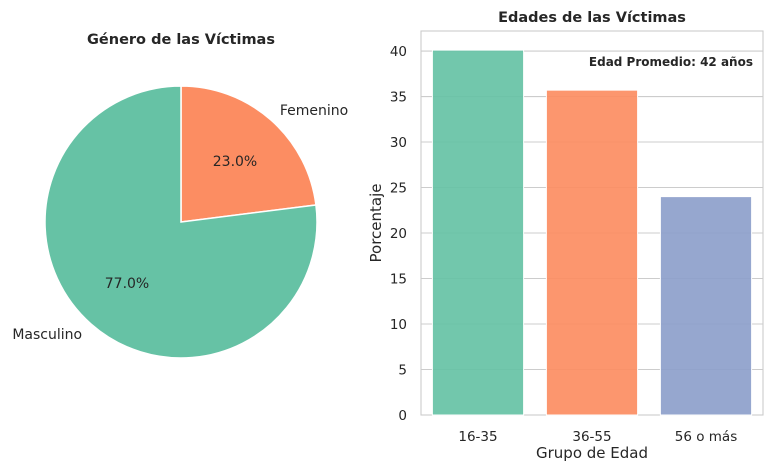 Image resolution: width=772 pixels, height=473 pixels. What do you see at coordinates (398, 280) in the screenshot?
I see `y-tick-15: 15` at bounding box center [398, 280].